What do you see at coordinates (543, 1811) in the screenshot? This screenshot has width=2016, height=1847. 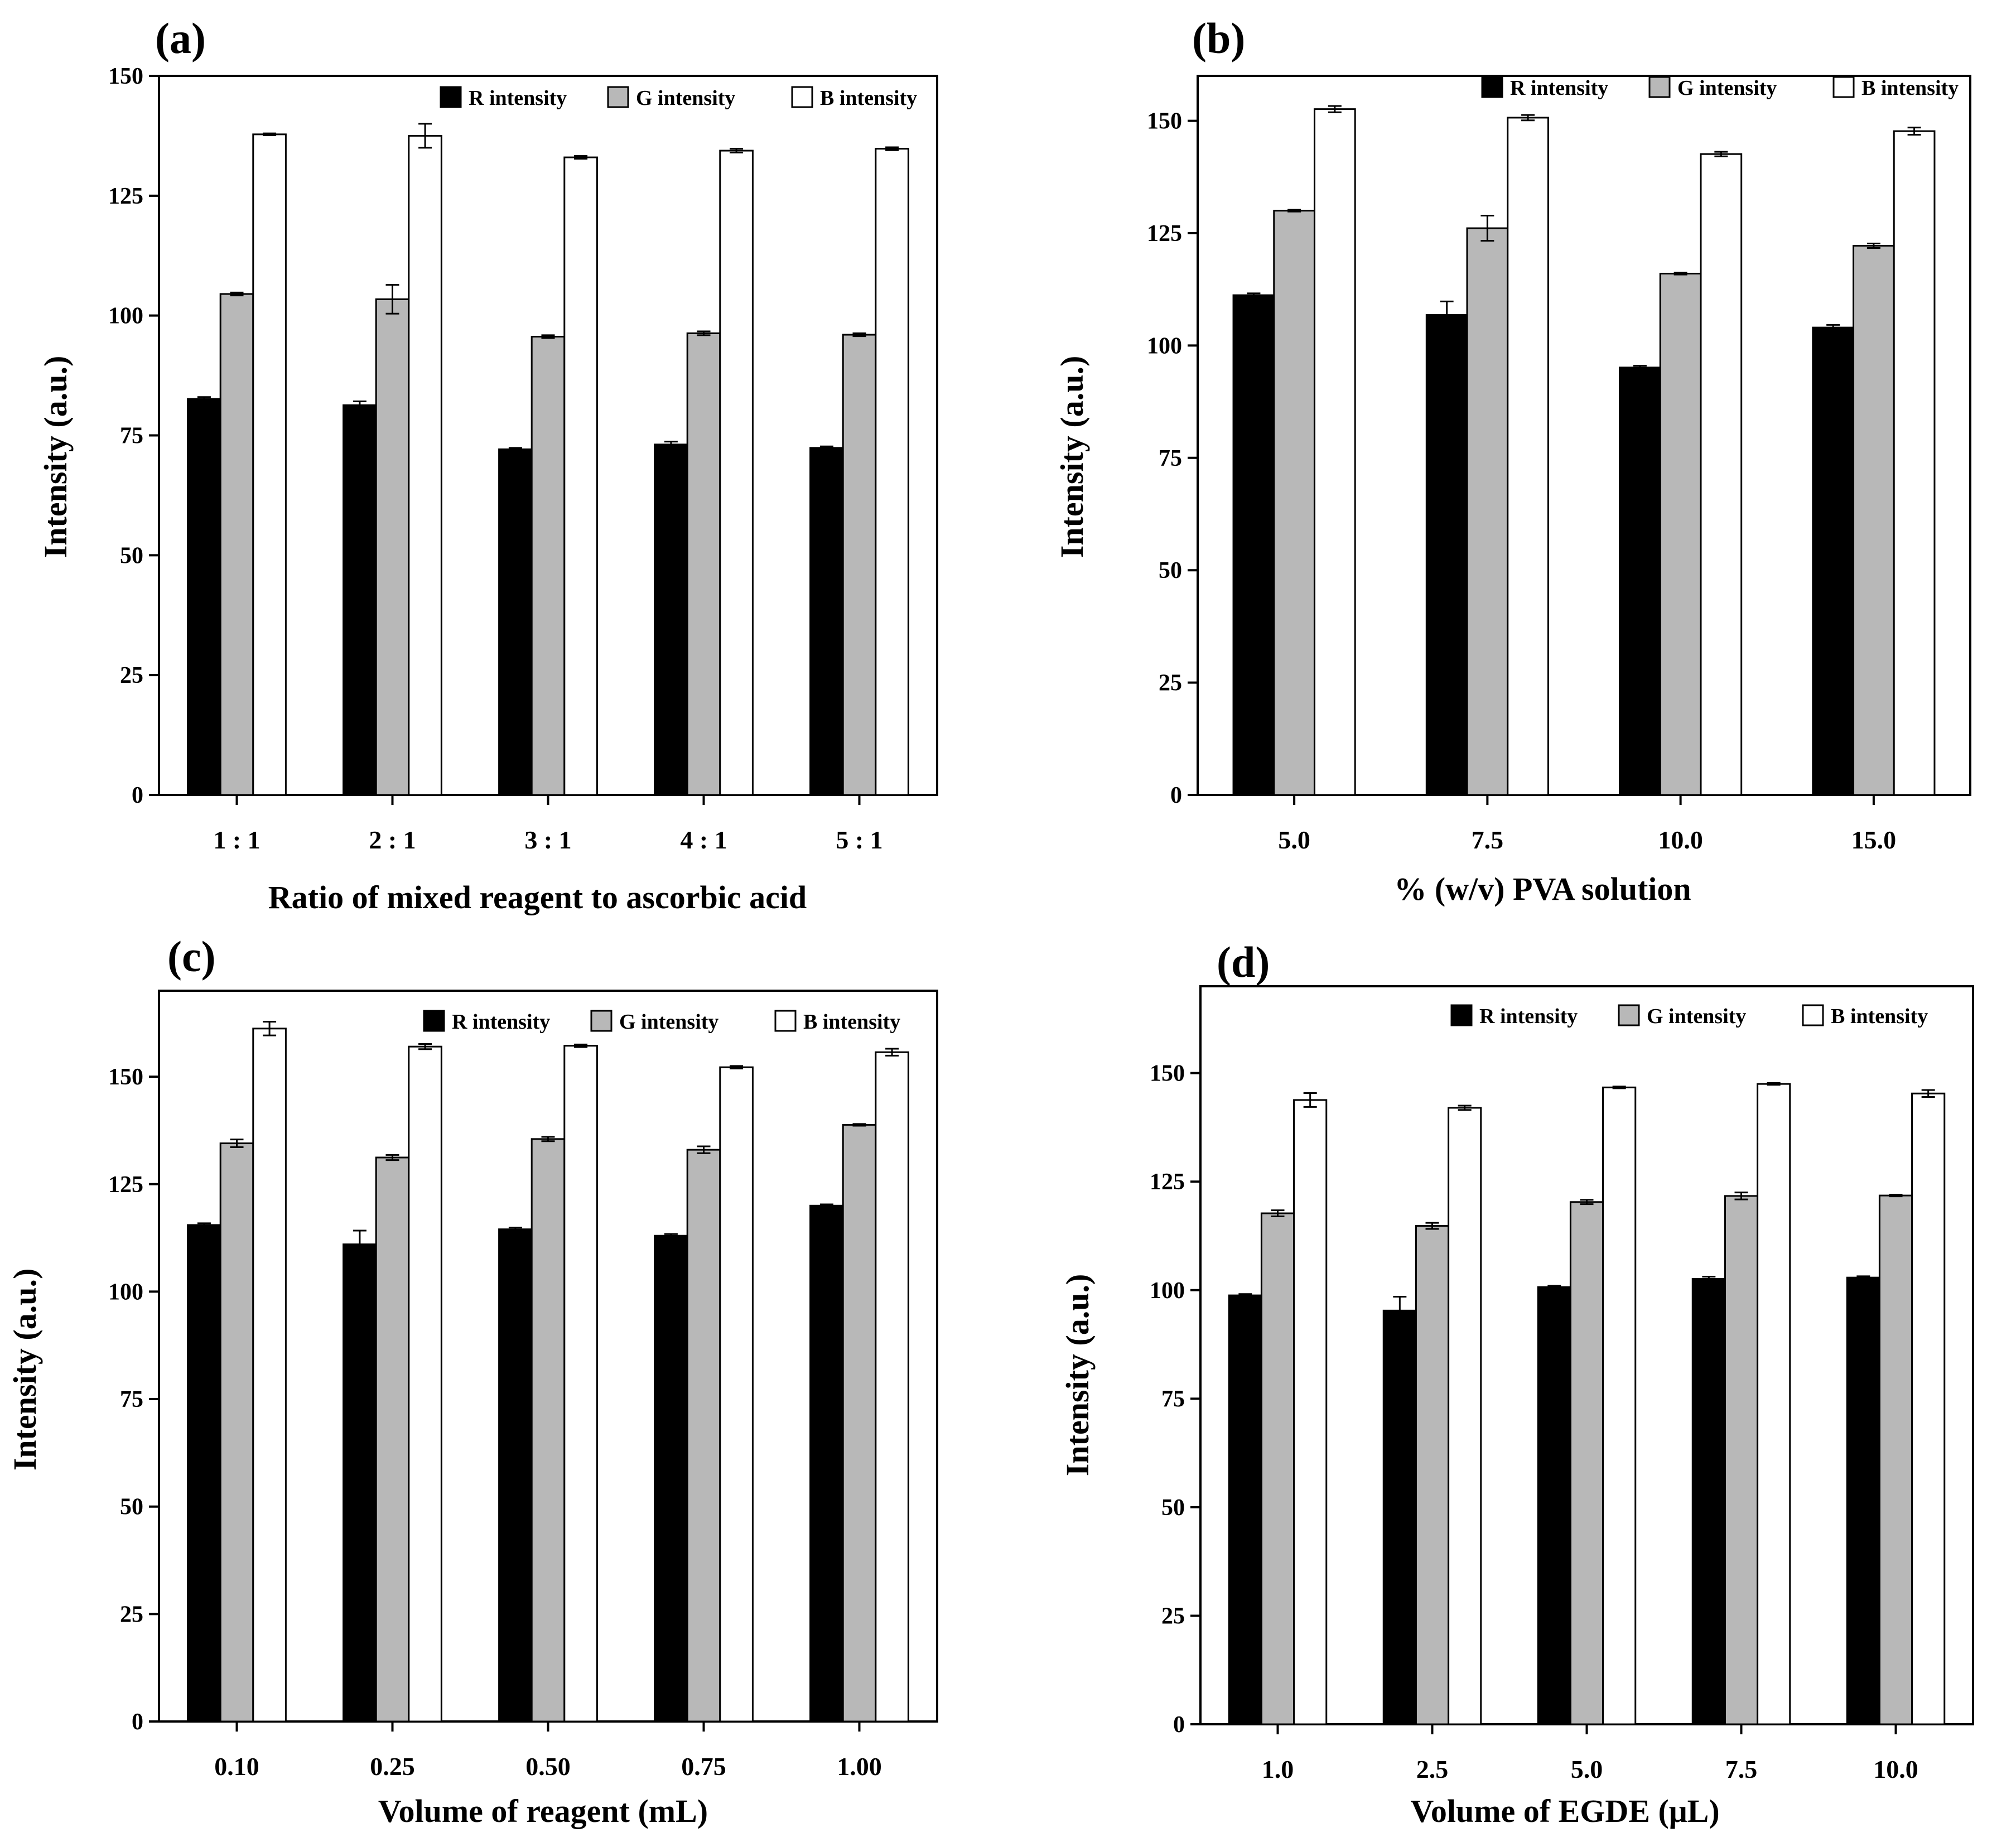 I see `x-axis-label: Volume of reagent (mL)` at bounding box center [543, 1811].